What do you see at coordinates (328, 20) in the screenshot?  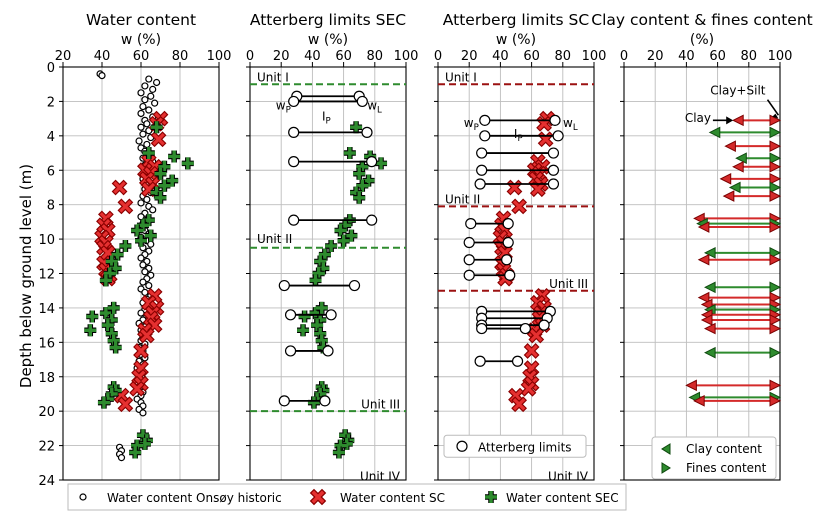 I see `panel-title: Atterberg limits SEC` at bounding box center [328, 20].